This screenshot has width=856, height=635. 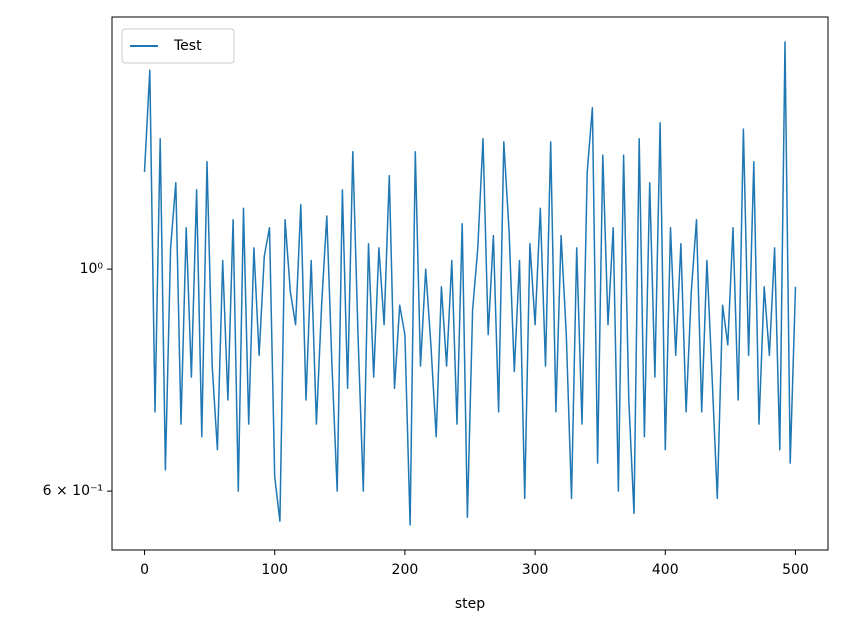 What do you see at coordinates (665, 570) in the screenshot?
I see `x-tick-label: 400` at bounding box center [665, 570].